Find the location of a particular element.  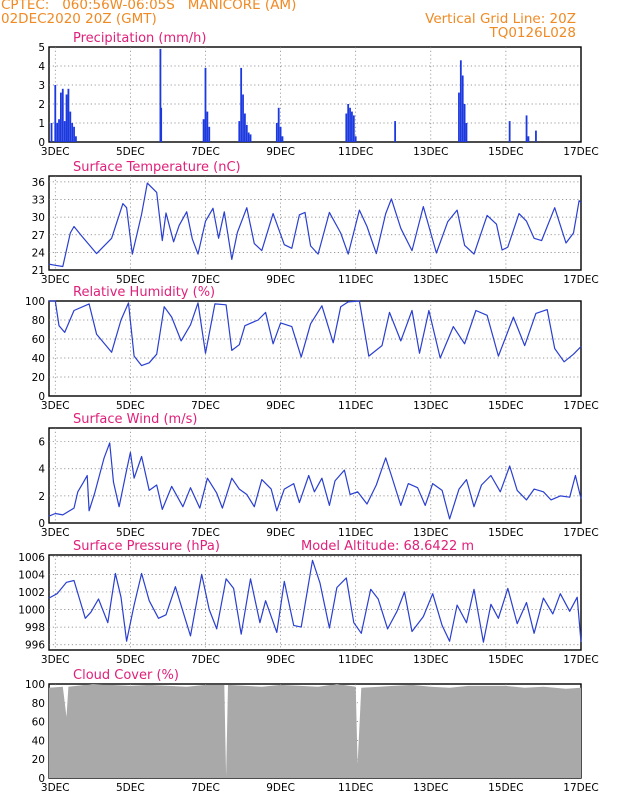

pressure-ytick-label: 1004 is located at coordinates (31, 575).